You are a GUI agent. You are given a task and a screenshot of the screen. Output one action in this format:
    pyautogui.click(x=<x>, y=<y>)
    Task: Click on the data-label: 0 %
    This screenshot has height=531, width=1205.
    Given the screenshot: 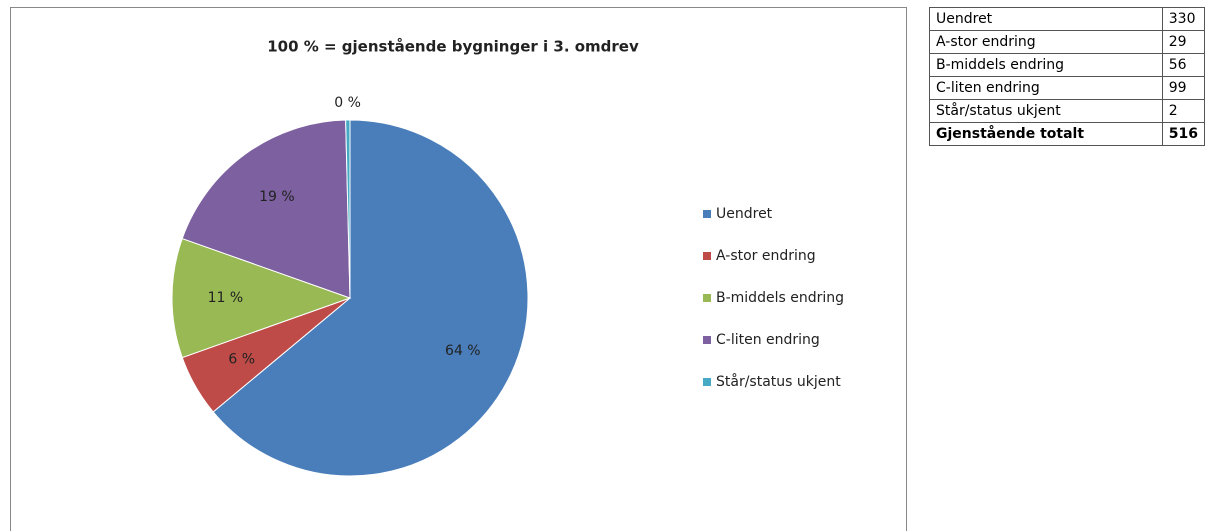 What is the action you would take?
    pyautogui.click(x=347, y=103)
    